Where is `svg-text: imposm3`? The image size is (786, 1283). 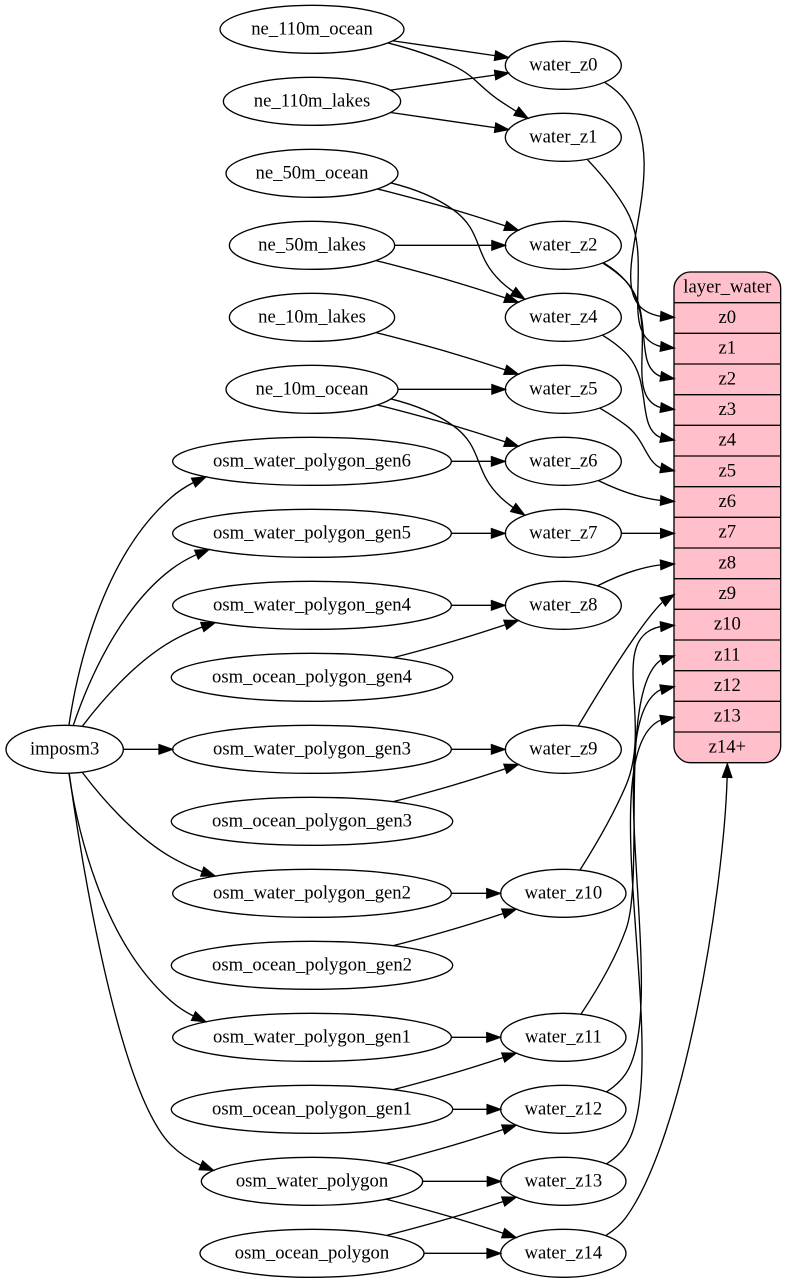 svg-text: imposm3 is located at coordinates (64, 748).